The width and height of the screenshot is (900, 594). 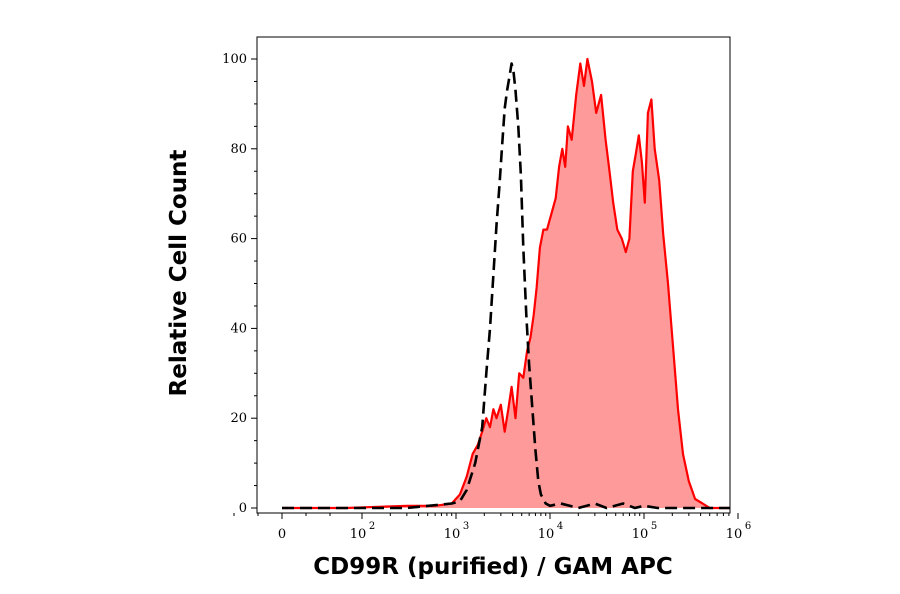 I want to click on y-tick-label: 20, so click(x=238, y=418).